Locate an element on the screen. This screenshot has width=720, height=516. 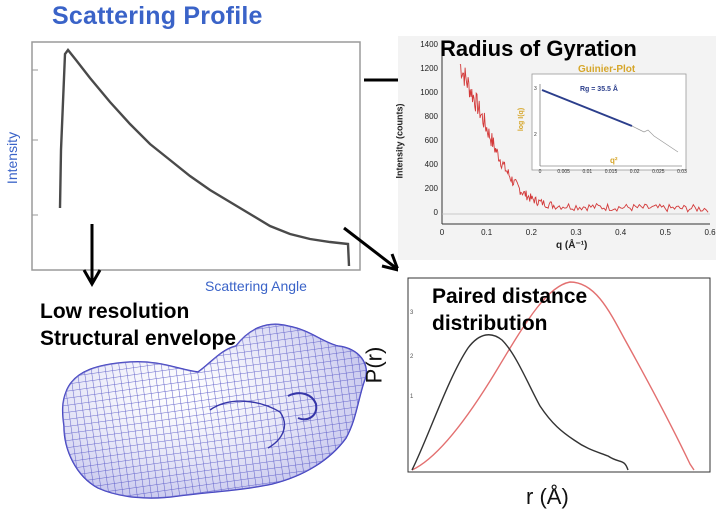
guinier-inset-xlabel: q² is located at coordinates (614, 160).